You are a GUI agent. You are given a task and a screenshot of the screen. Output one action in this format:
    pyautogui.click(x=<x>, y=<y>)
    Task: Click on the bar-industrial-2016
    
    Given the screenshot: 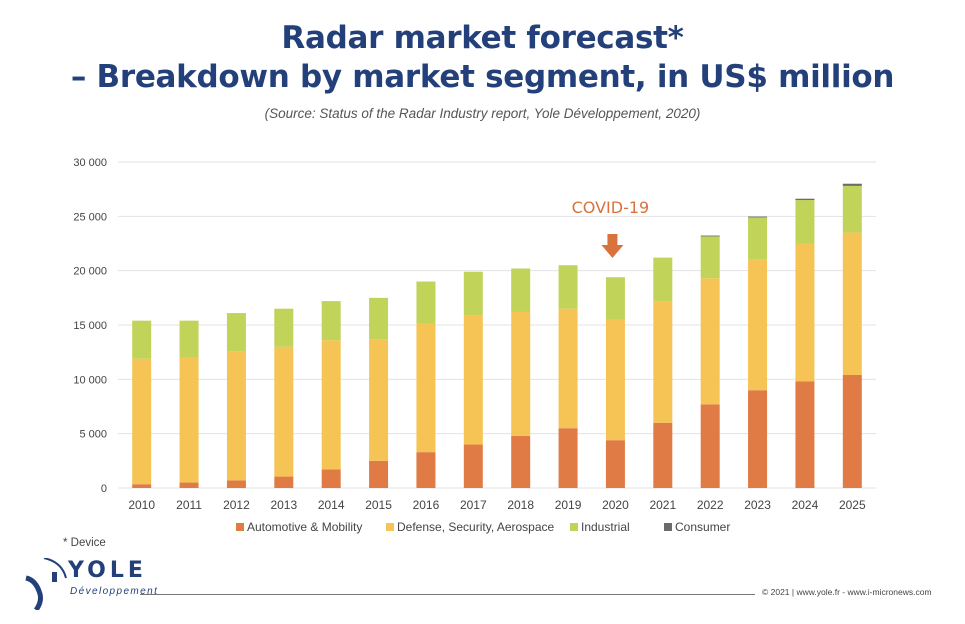 What is the action you would take?
    pyautogui.click(x=426, y=302)
    